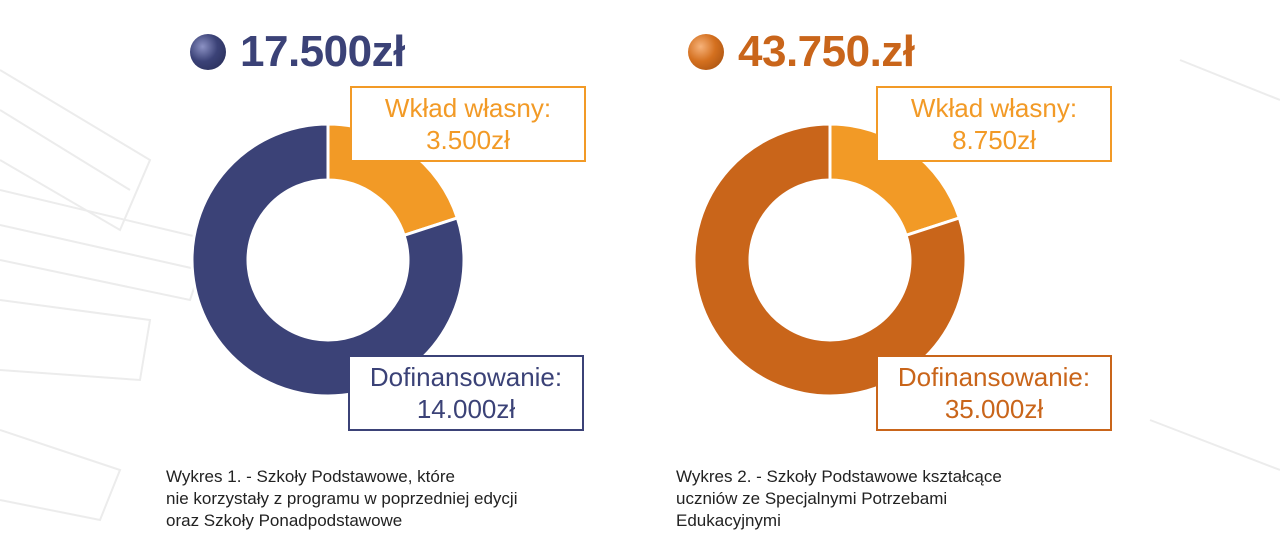 This screenshot has width=1280, height=550. Describe the element at coordinates (284, 520) in the screenshot. I see `chart-1-caption-line: oraz Szkoły Ponadpodstawowe` at that location.